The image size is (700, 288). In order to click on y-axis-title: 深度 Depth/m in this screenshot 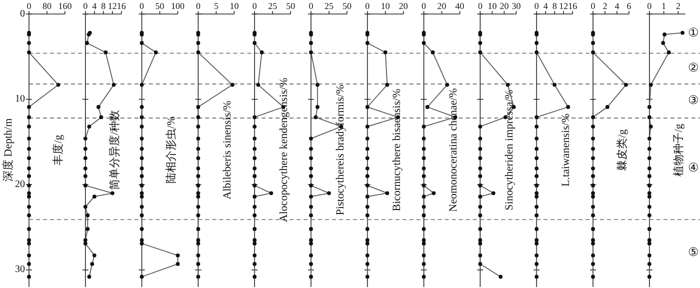, I will do `click(8, 150)`.